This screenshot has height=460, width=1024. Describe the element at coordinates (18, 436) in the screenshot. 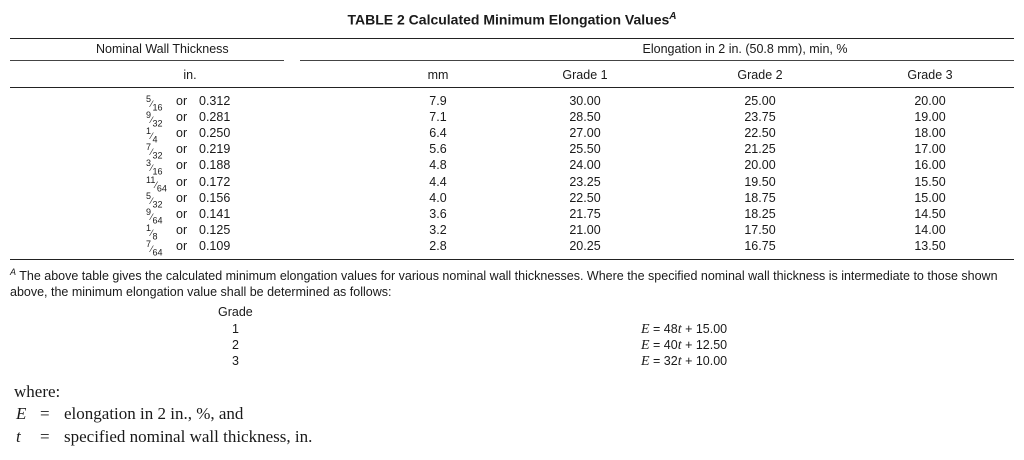

I see `where-symbol: t` at that location.